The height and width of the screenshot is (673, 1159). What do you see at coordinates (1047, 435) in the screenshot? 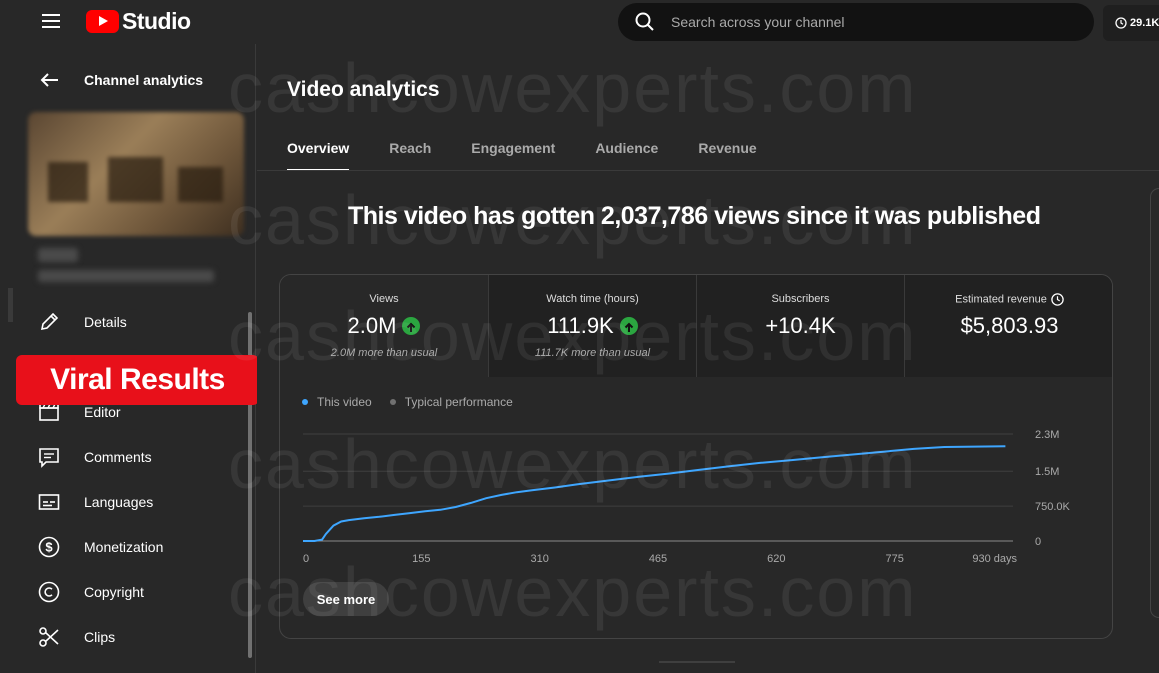
I see `y-tick-label: 2.3M` at bounding box center [1047, 435].